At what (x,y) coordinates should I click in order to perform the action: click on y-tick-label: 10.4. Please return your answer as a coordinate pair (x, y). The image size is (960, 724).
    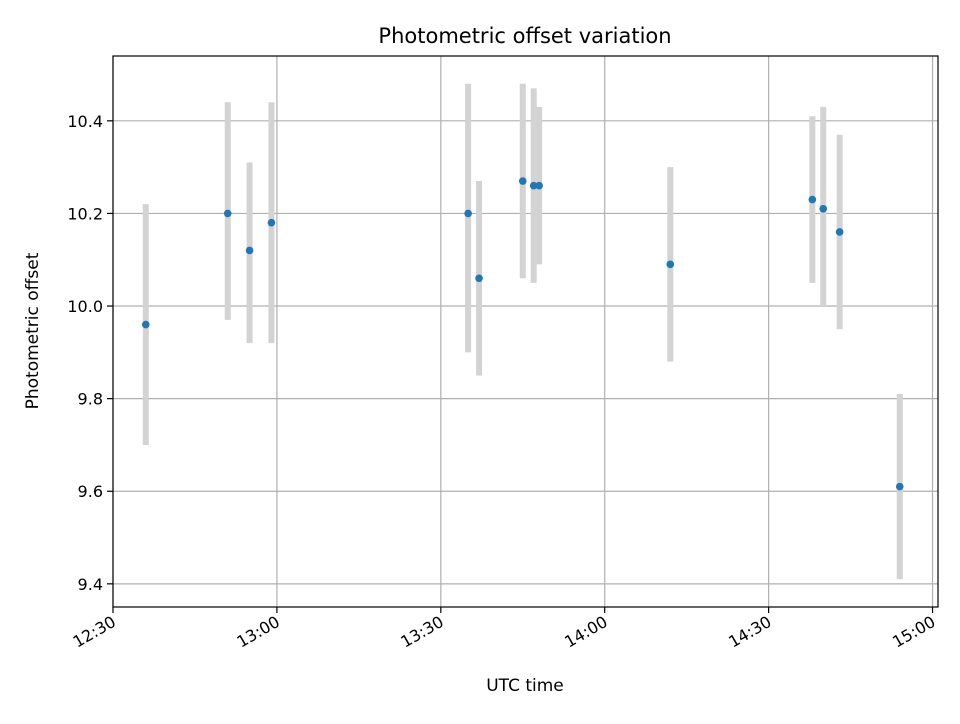
    Looking at the image, I should click on (85, 121).